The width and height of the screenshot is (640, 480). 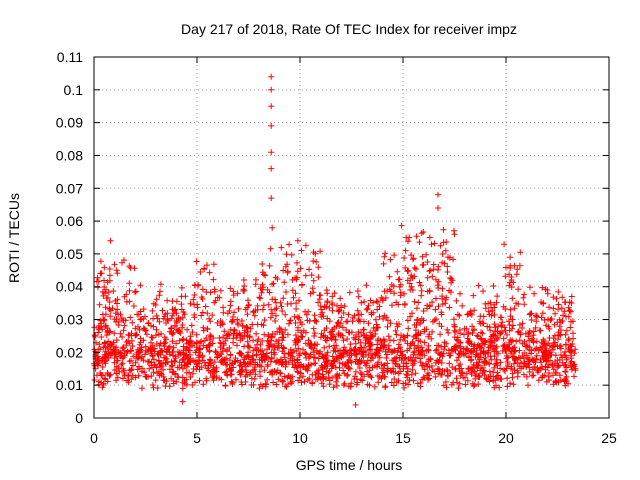 What do you see at coordinates (69, 320) in the screenshot?
I see `y-tick-label: 0.03` at bounding box center [69, 320].